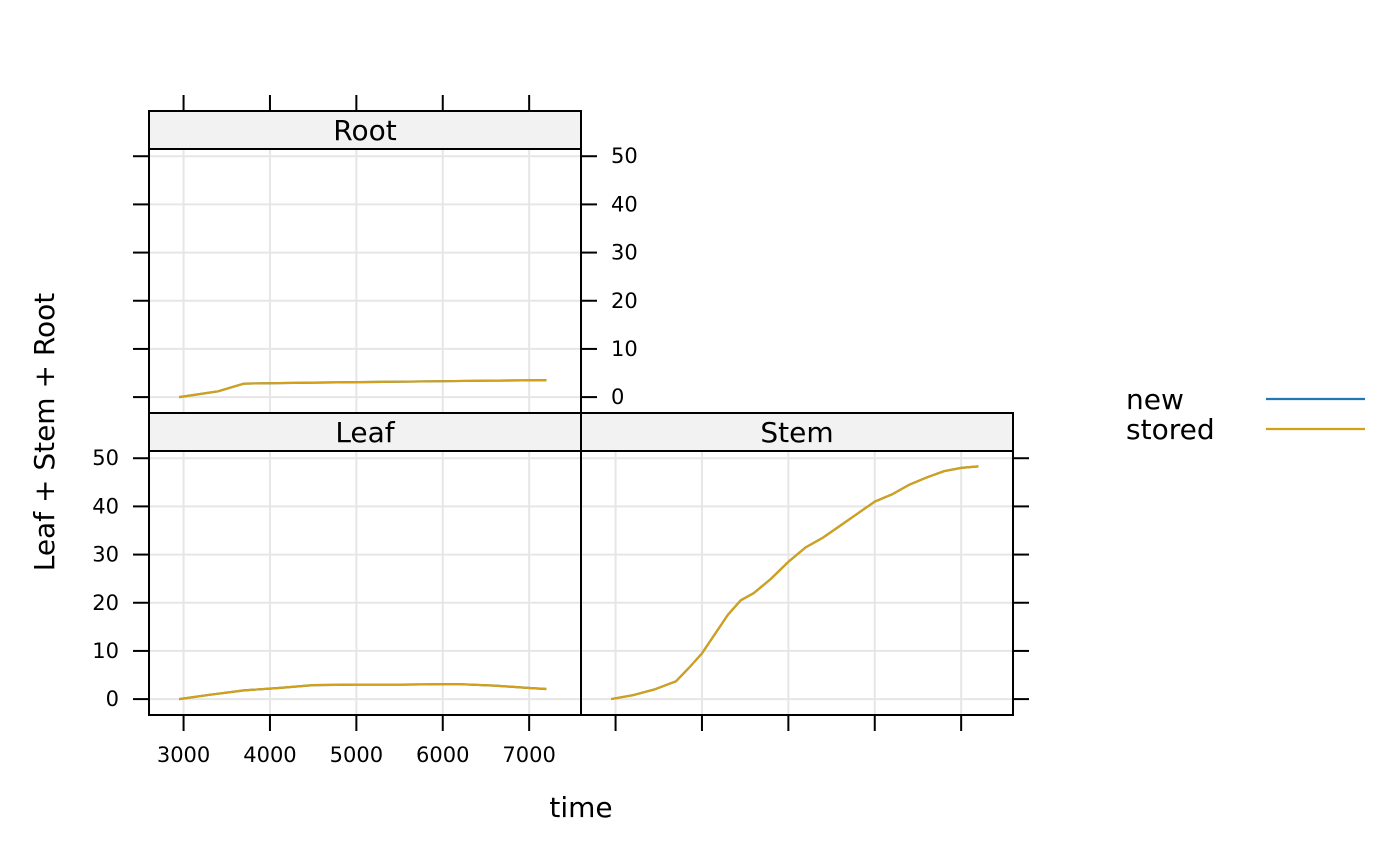 The height and width of the screenshot is (866, 1400). What do you see at coordinates (44, 432) in the screenshot?
I see `y-axis-title: Leaf + Stem + Root` at bounding box center [44, 432].